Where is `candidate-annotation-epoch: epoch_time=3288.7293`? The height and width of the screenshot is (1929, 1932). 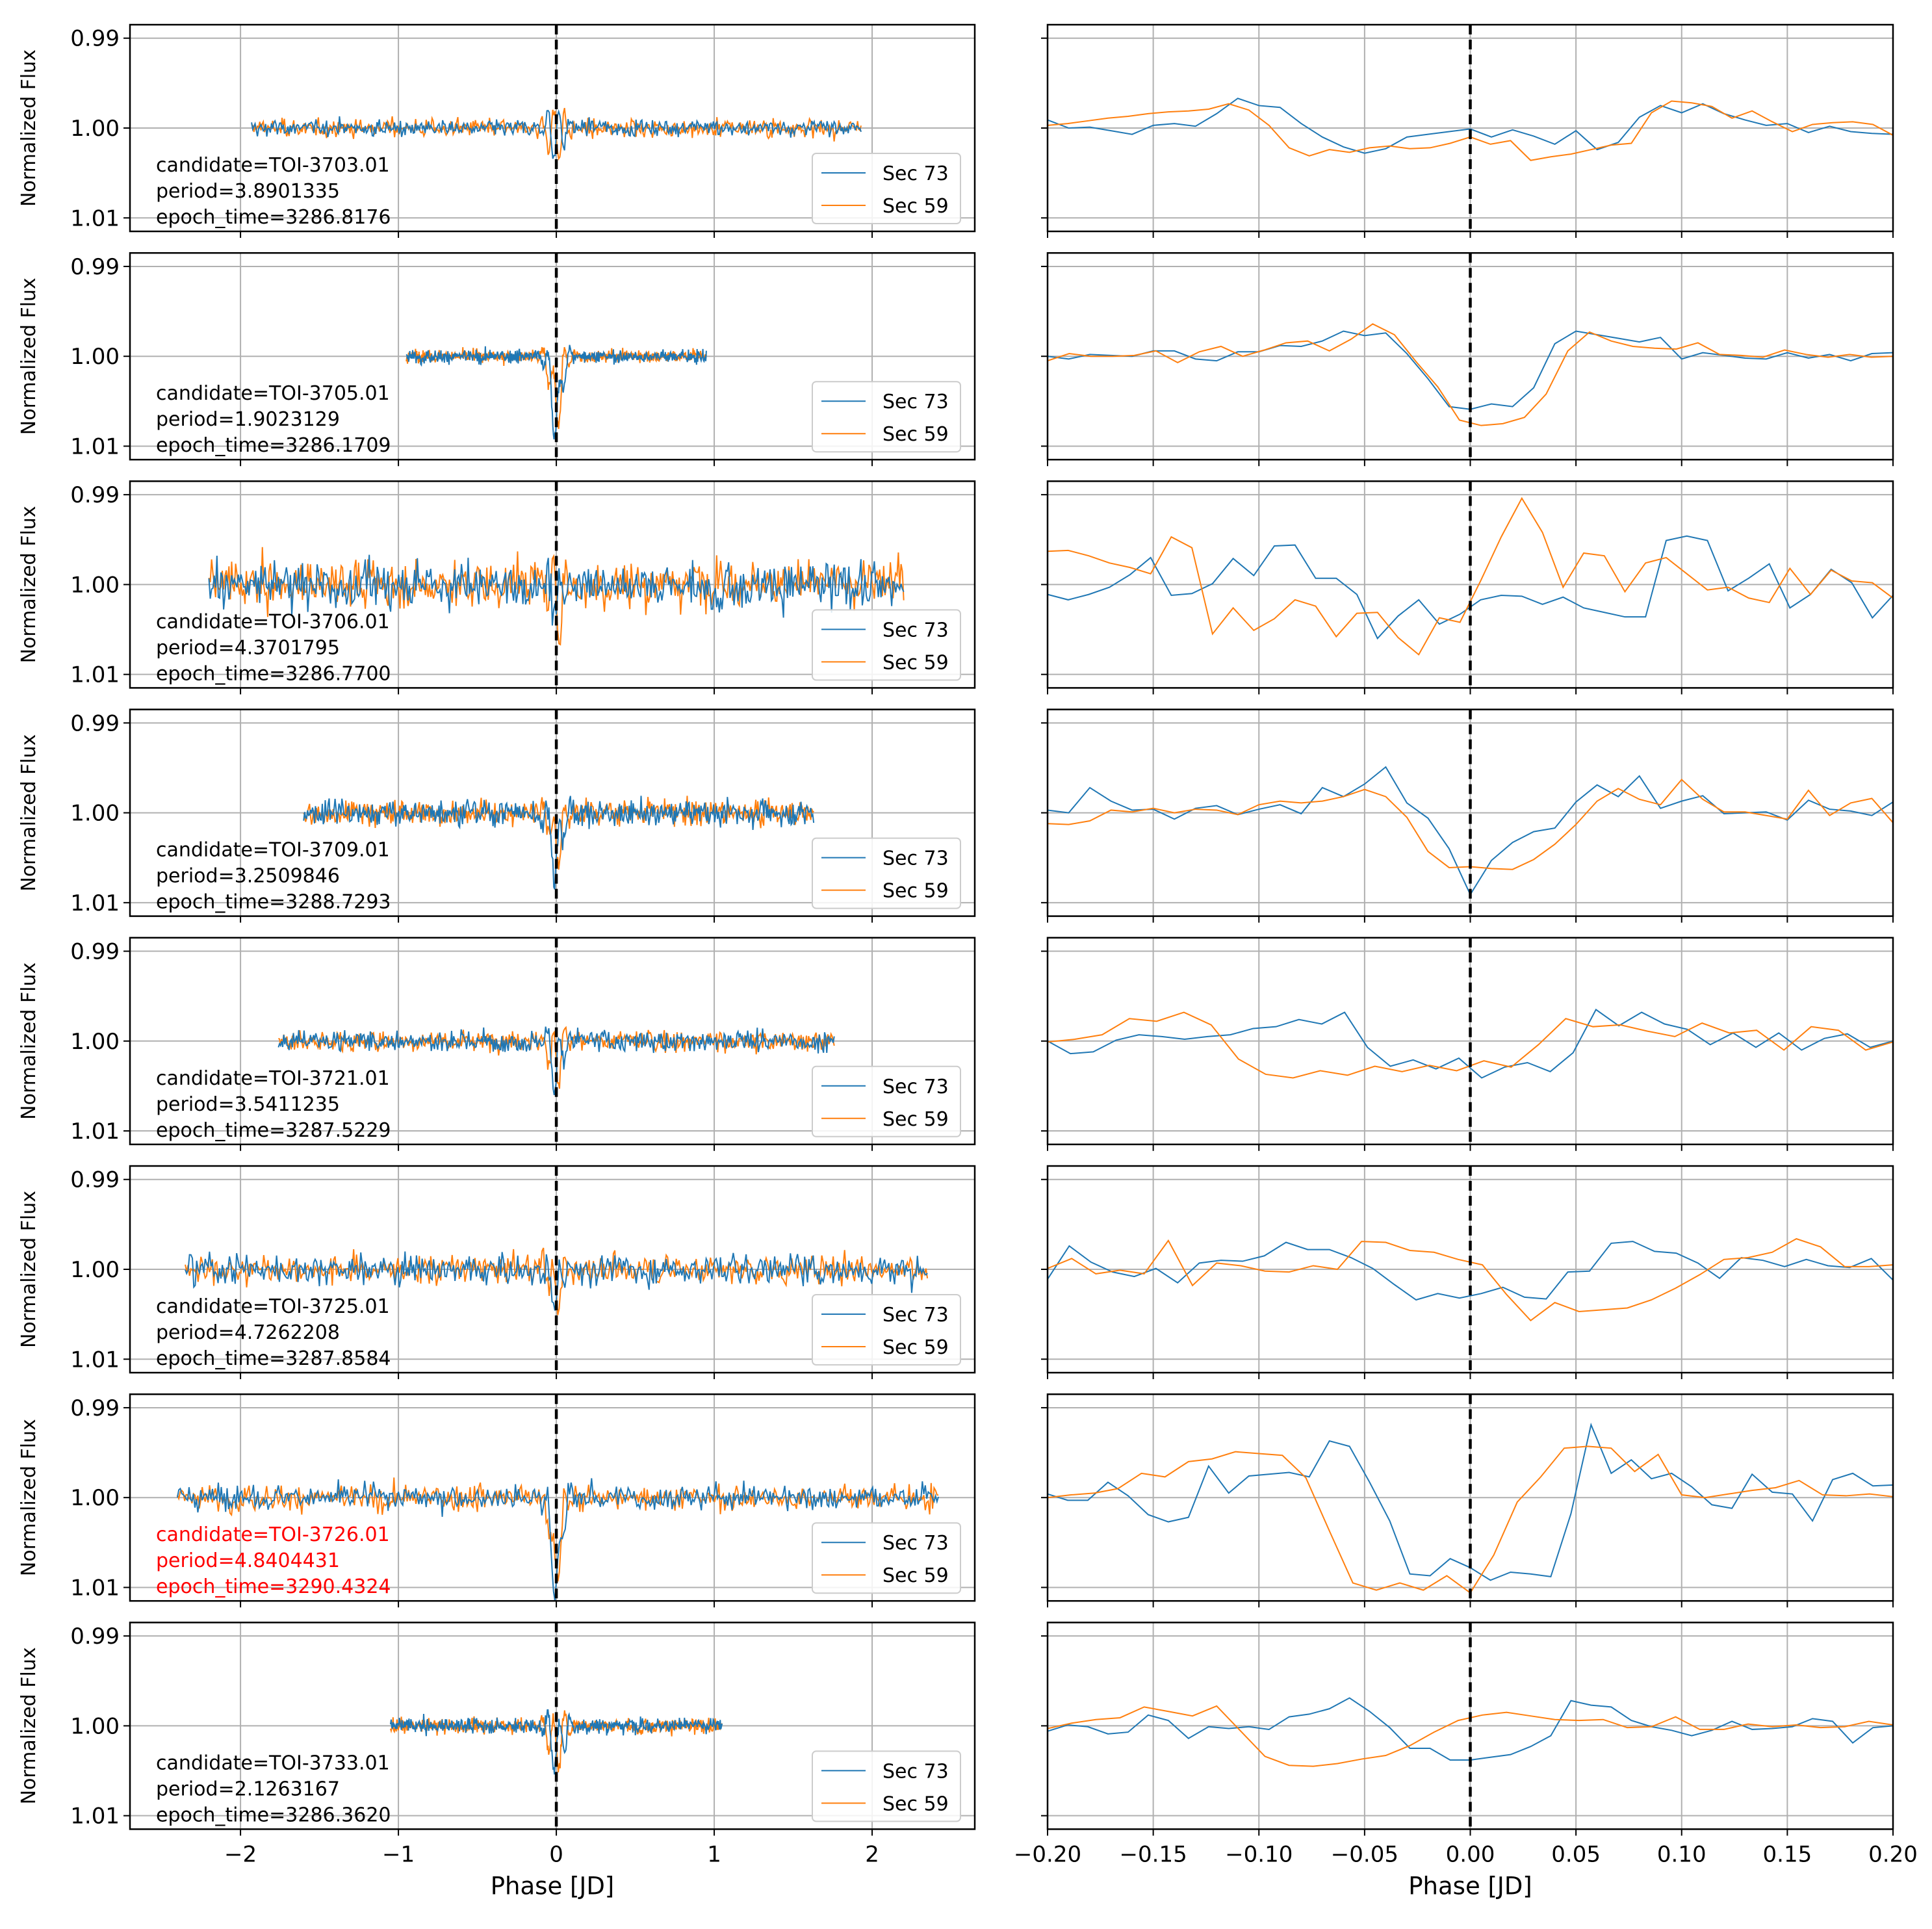 candidate-annotation-epoch: epoch_time=3288.7293 is located at coordinates (273, 902).